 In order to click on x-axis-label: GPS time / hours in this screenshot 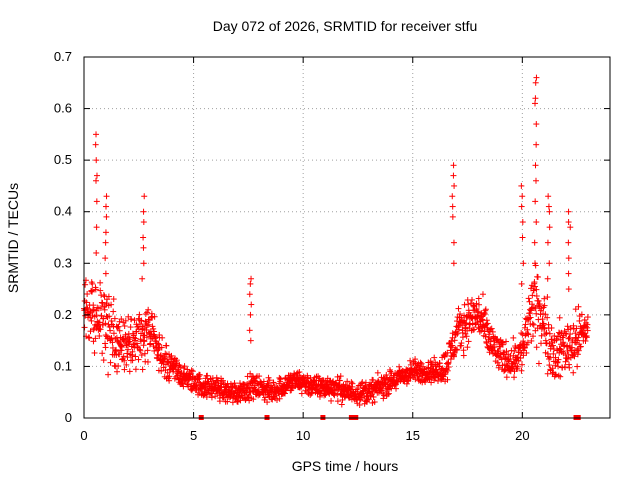, I will do `click(345, 466)`.